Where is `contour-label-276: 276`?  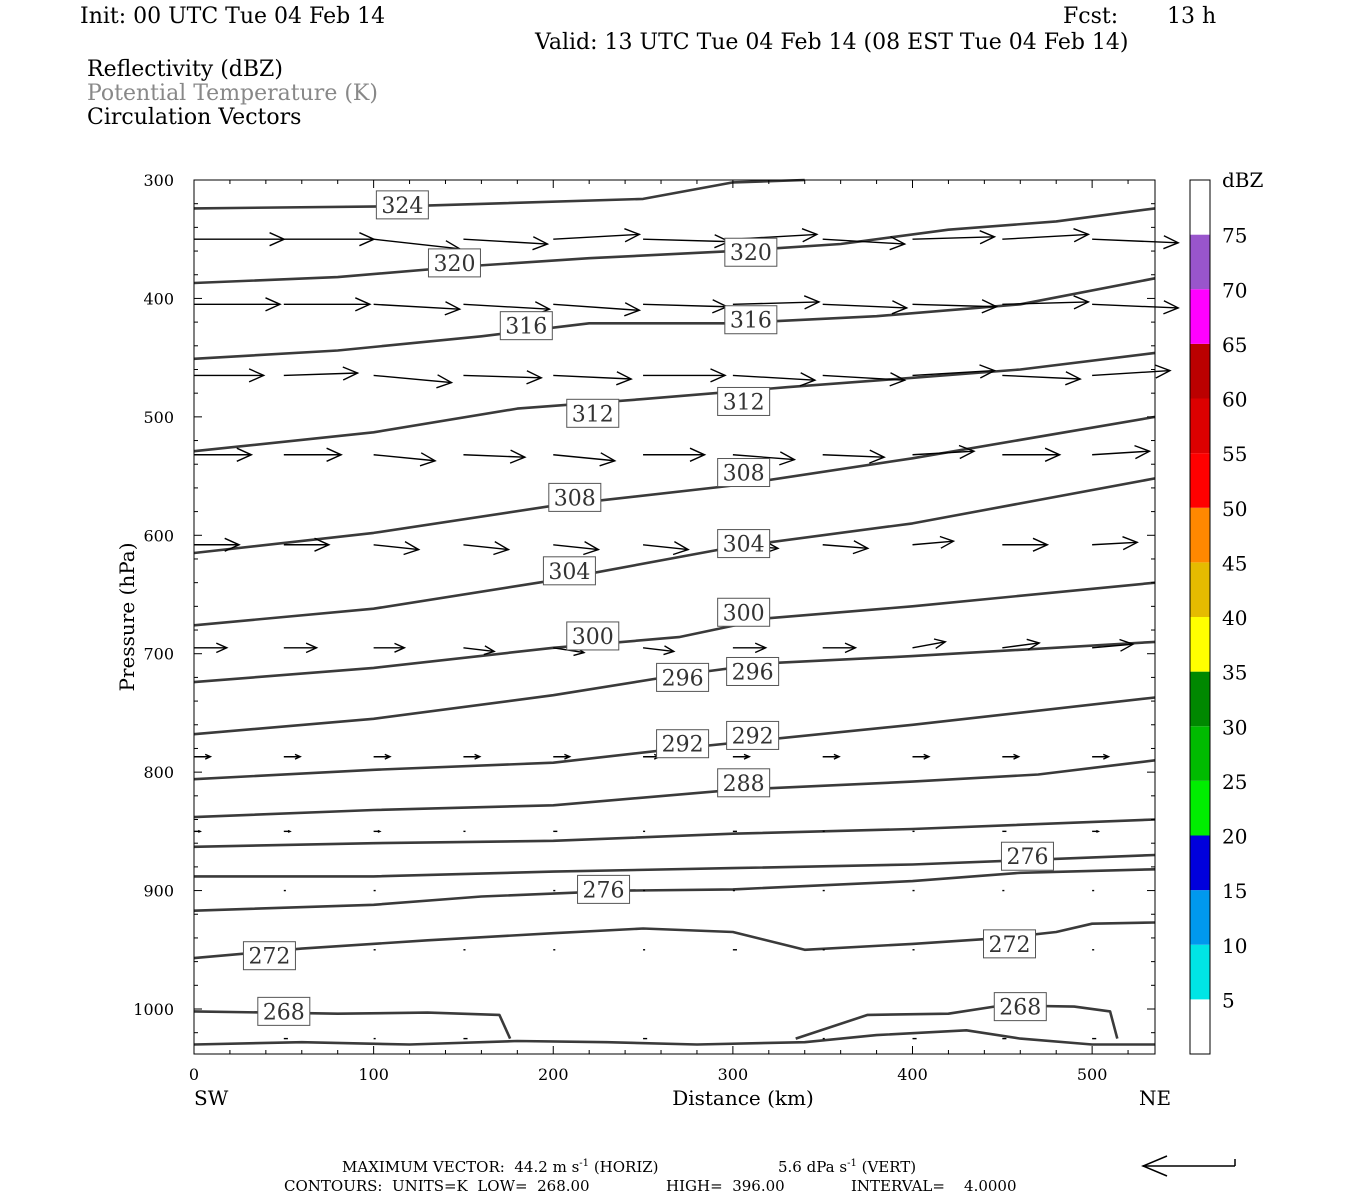 contour-label-276: 276 is located at coordinates (604, 890).